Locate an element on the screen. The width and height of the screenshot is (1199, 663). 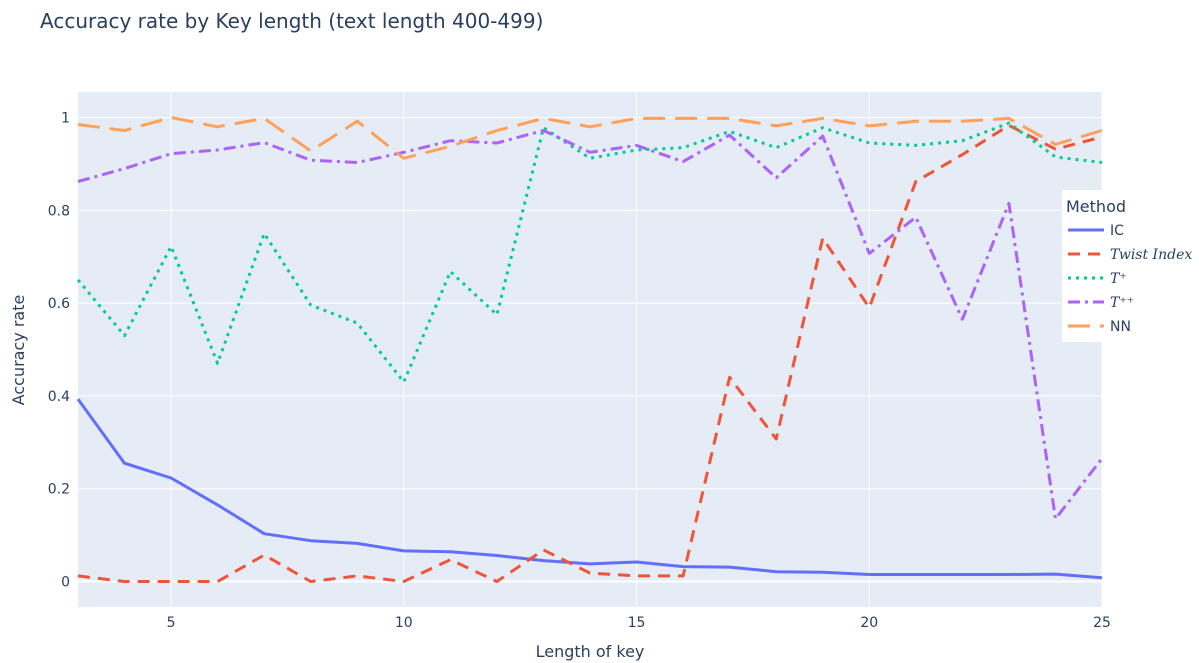
y-tick-label: 0.6 is located at coordinates (59, 304).